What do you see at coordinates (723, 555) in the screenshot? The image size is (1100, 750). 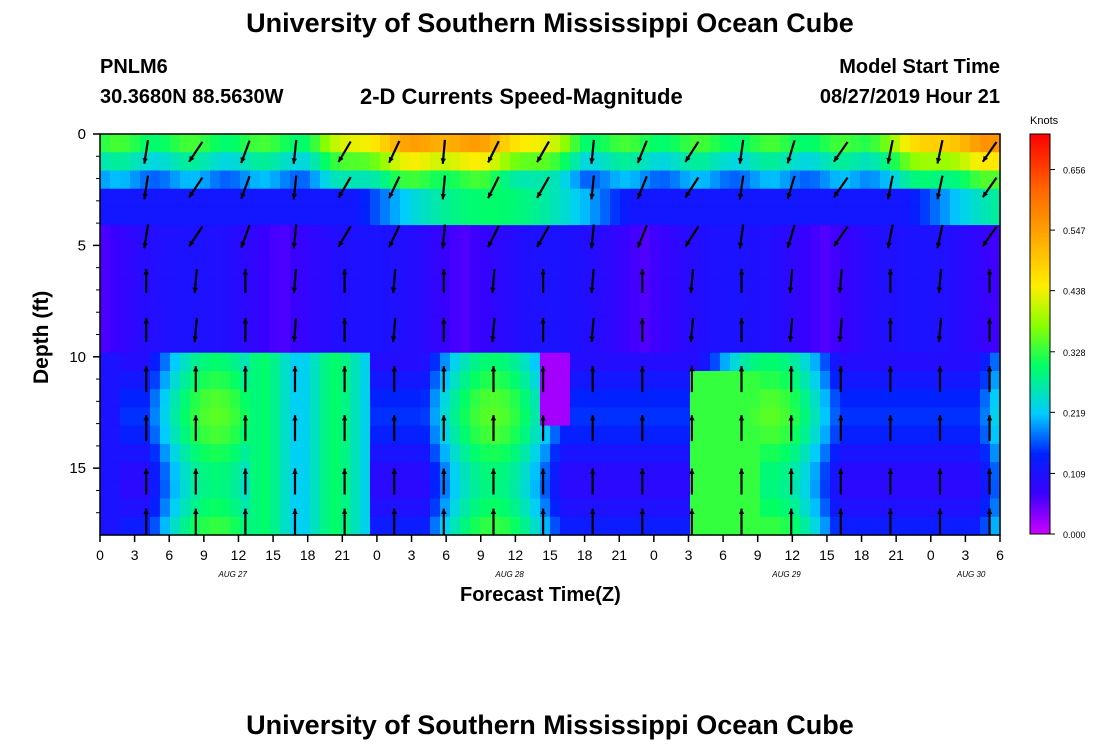 I see `x-tick-label: 6` at bounding box center [723, 555].